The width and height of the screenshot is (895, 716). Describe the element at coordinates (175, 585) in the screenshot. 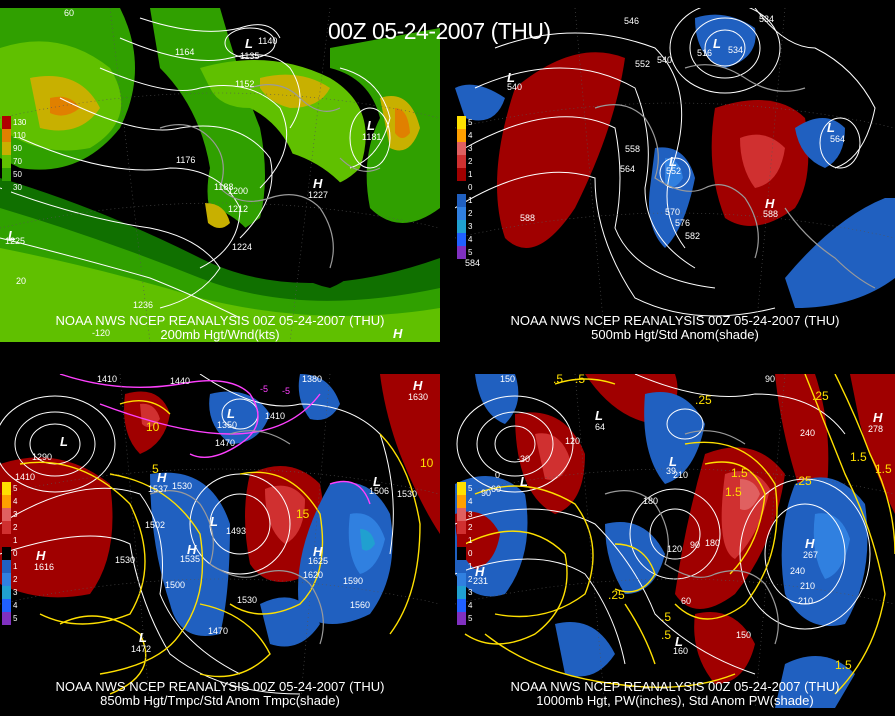

I see `contour-label: 1500` at that location.